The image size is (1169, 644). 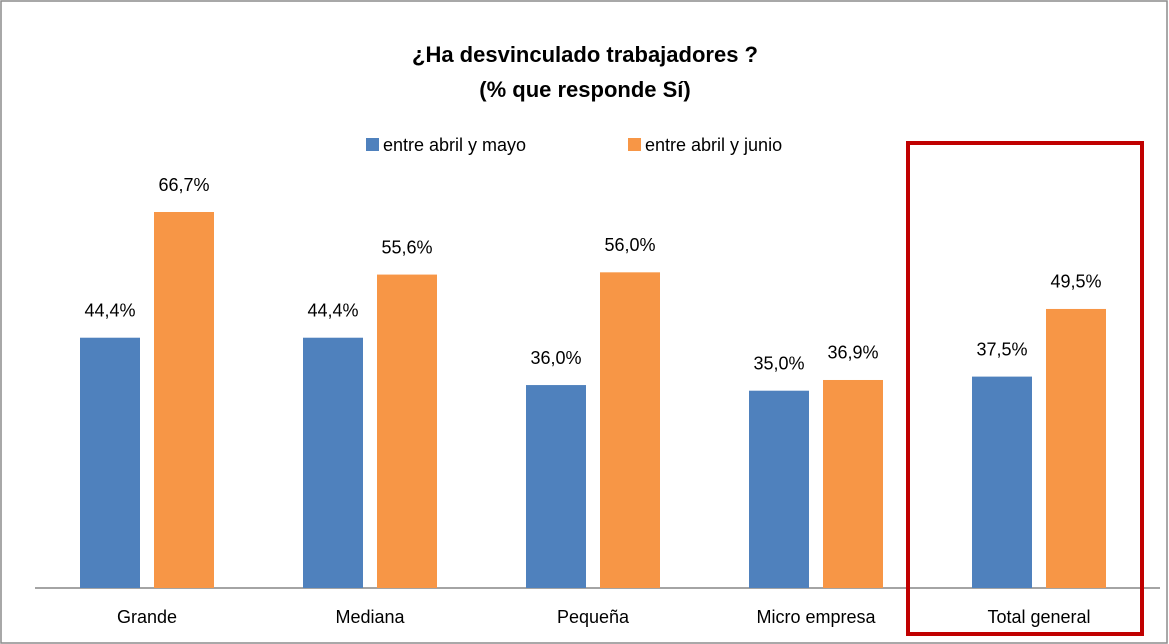 What do you see at coordinates (1038, 617) in the screenshot?
I see `x-tick-label: Total general` at bounding box center [1038, 617].